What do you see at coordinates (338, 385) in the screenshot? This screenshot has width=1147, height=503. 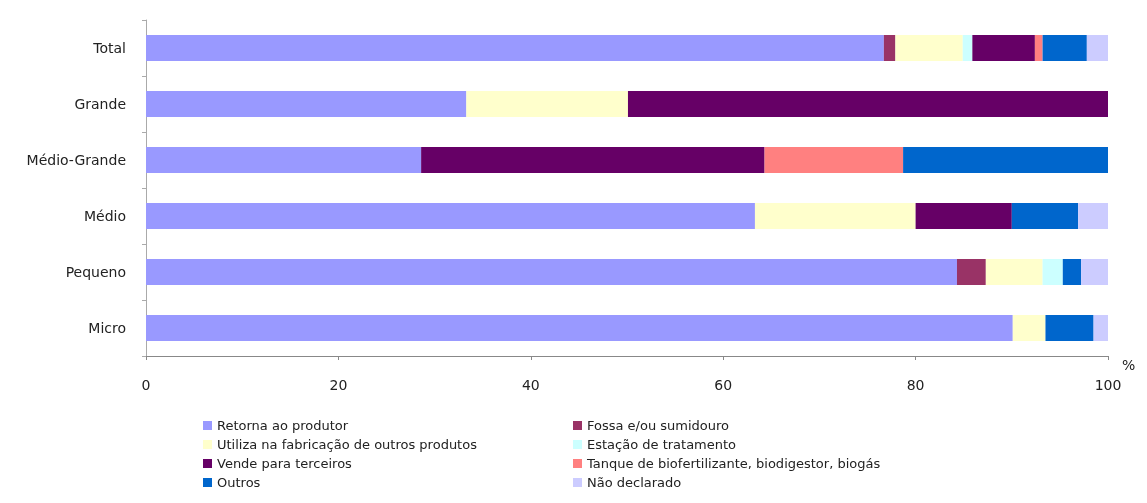 I see `x-tick-label: 20` at bounding box center [338, 385].